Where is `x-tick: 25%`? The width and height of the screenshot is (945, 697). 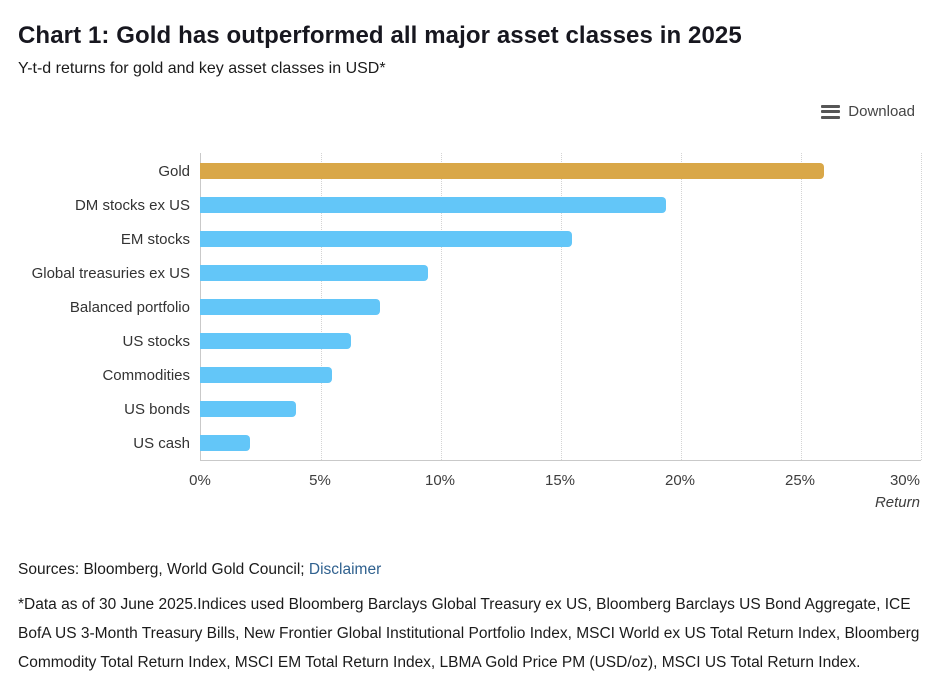
x-tick: 25% is located at coordinates (800, 480).